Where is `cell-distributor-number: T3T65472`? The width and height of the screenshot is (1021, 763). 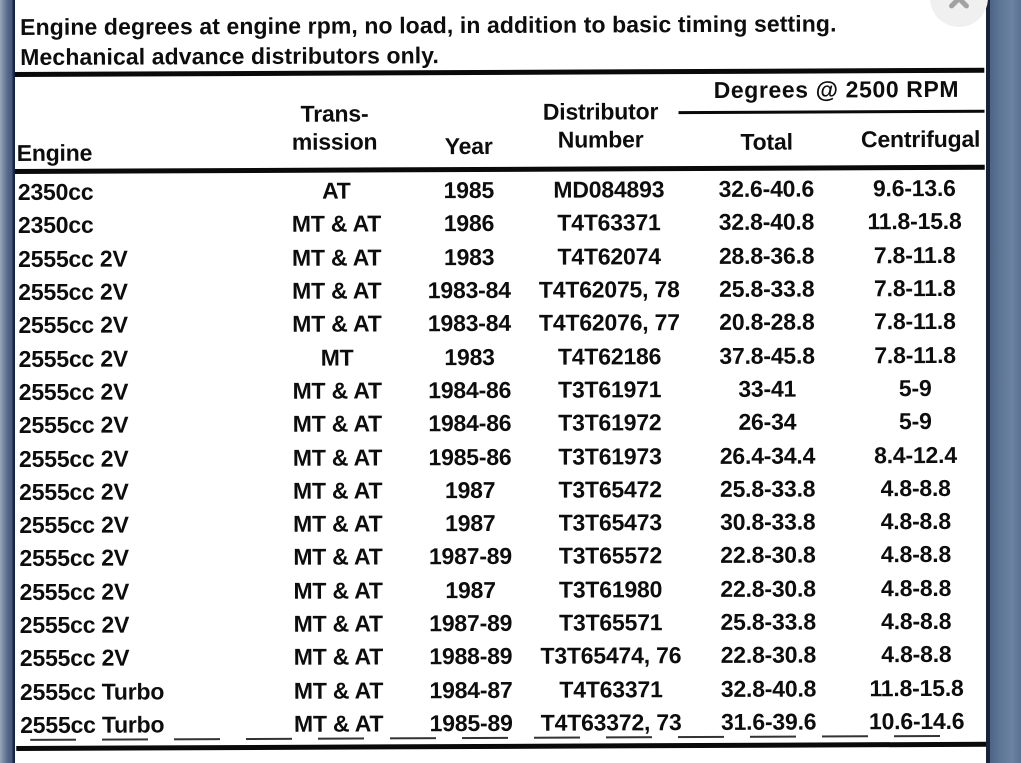 cell-distributor-number: T3T65472 is located at coordinates (610, 489).